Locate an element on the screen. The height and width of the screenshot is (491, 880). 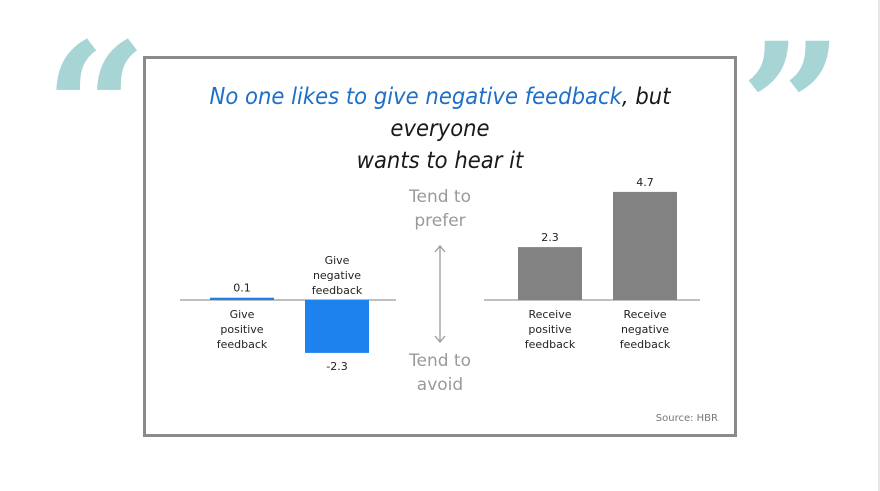
arrow-head-down is located at coordinates (440, 339).